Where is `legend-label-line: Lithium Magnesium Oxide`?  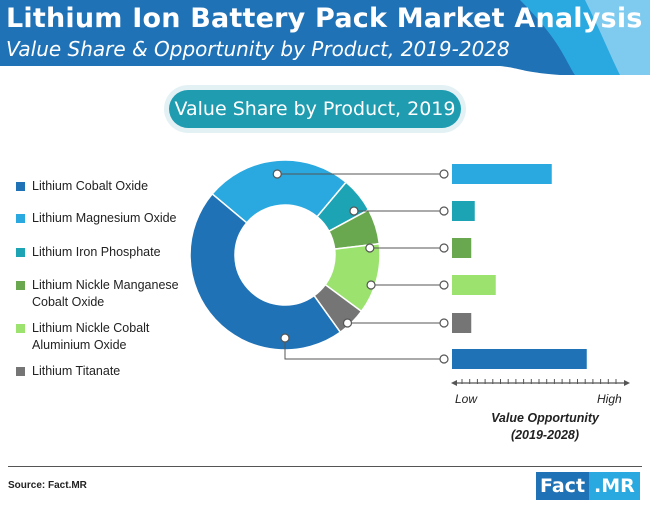
legend-label-line: Lithium Magnesium Oxide is located at coordinates (104, 218).